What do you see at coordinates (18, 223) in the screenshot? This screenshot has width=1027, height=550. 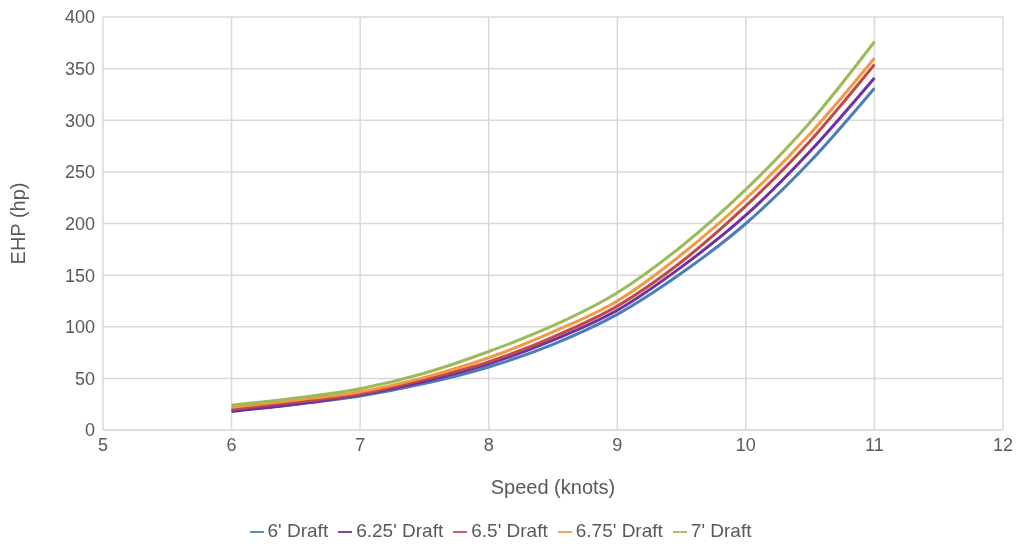 I see `y-axis-title: EHP (hp)` at bounding box center [18, 223].